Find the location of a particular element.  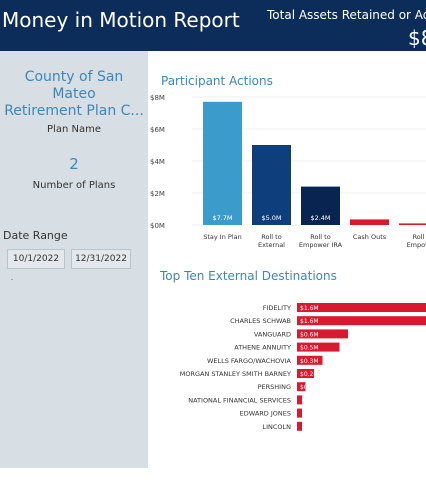

destination-label: VANGUARD is located at coordinates (272, 334).